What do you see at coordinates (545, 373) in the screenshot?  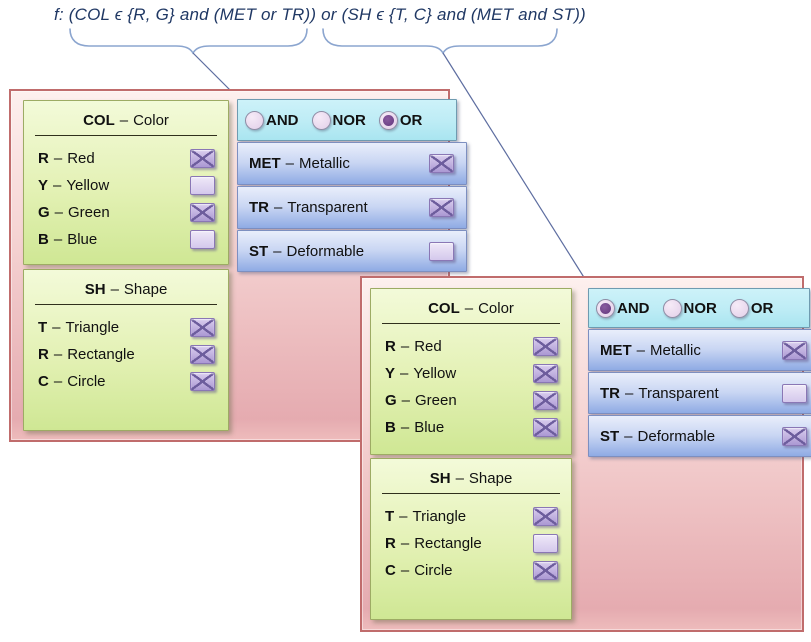 I see `checkbox-right-yellow` at bounding box center [545, 373].